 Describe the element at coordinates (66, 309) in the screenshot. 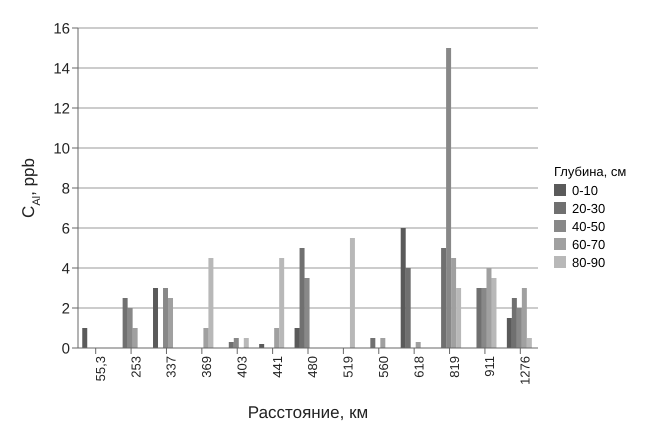

I see `y-tick-label: 2` at that location.